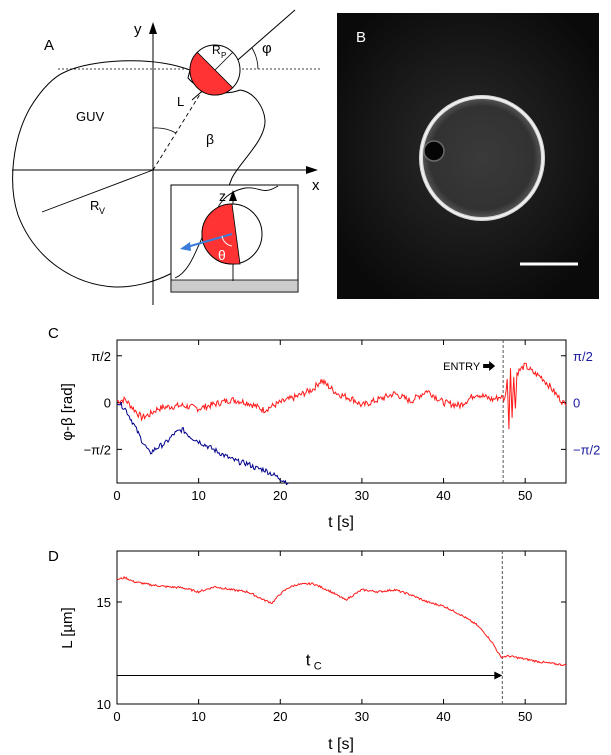 Image resolution: width=611 pixels, height=755 pixels. Describe the element at coordinates (316, 185) in the screenshot. I see `x-axis-label: x` at that location.